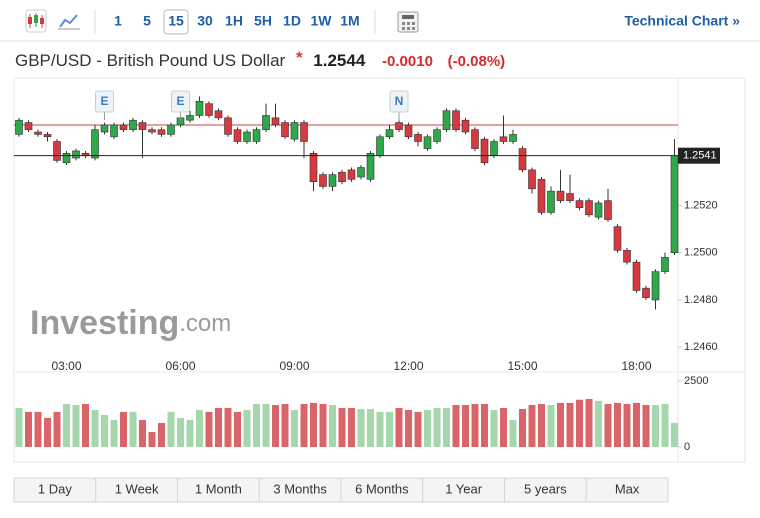  What do you see at coordinates (701, 347) in the screenshot?
I see `y-tick-label: 1.2460` at bounding box center [701, 347].